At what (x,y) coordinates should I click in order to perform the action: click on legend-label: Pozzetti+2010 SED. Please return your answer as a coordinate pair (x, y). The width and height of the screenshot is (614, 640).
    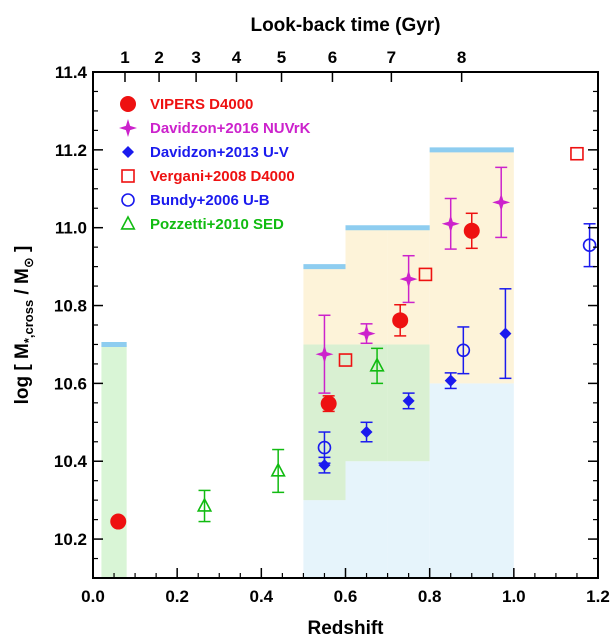
    Looking at the image, I should click on (217, 224).